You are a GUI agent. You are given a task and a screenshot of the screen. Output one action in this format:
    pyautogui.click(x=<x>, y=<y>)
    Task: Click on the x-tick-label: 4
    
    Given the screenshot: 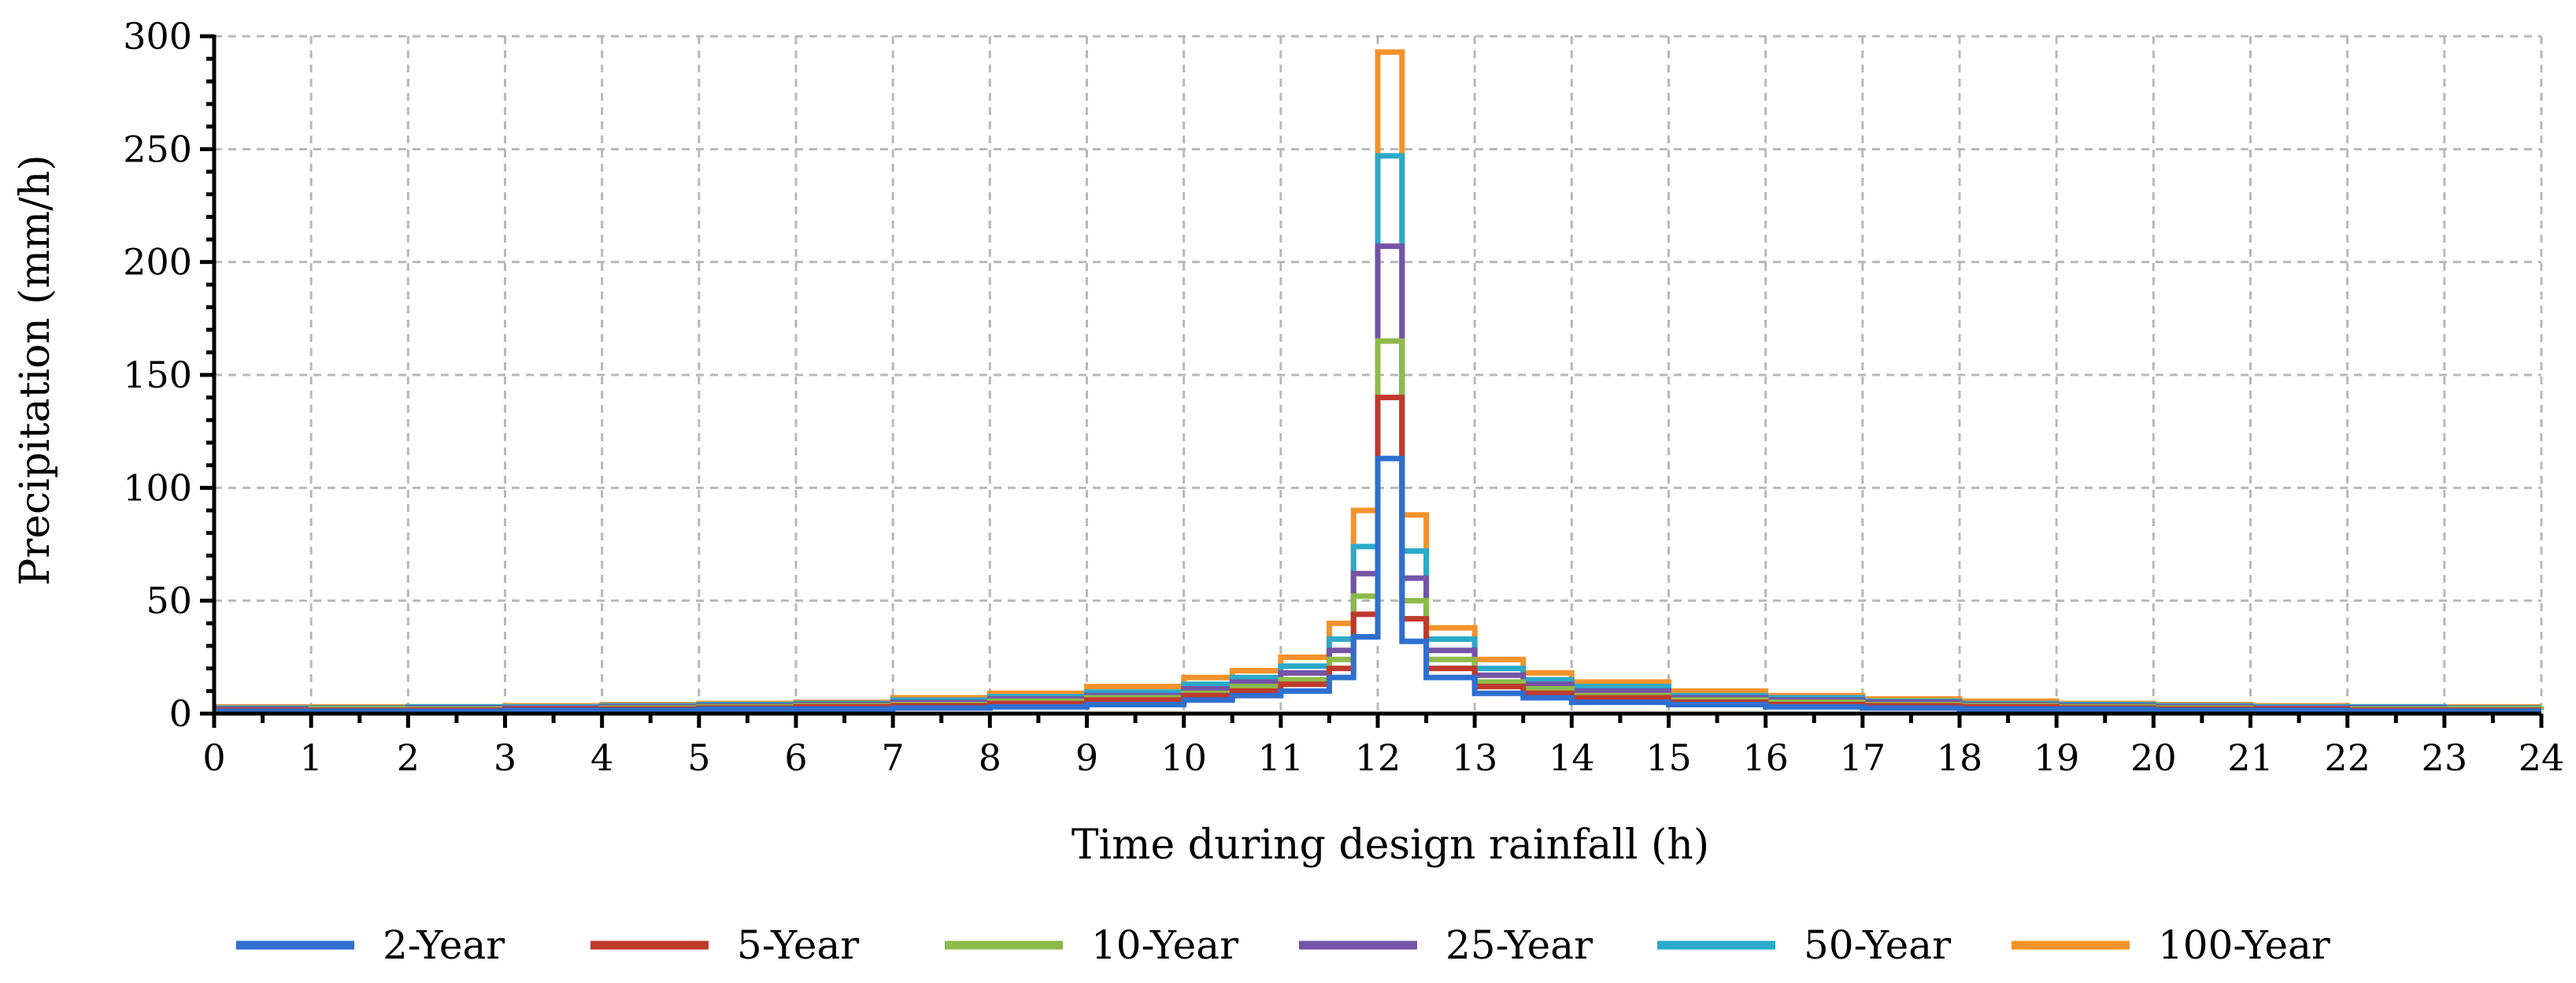 What is the action you would take?
    pyautogui.click(x=601, y=757)
    